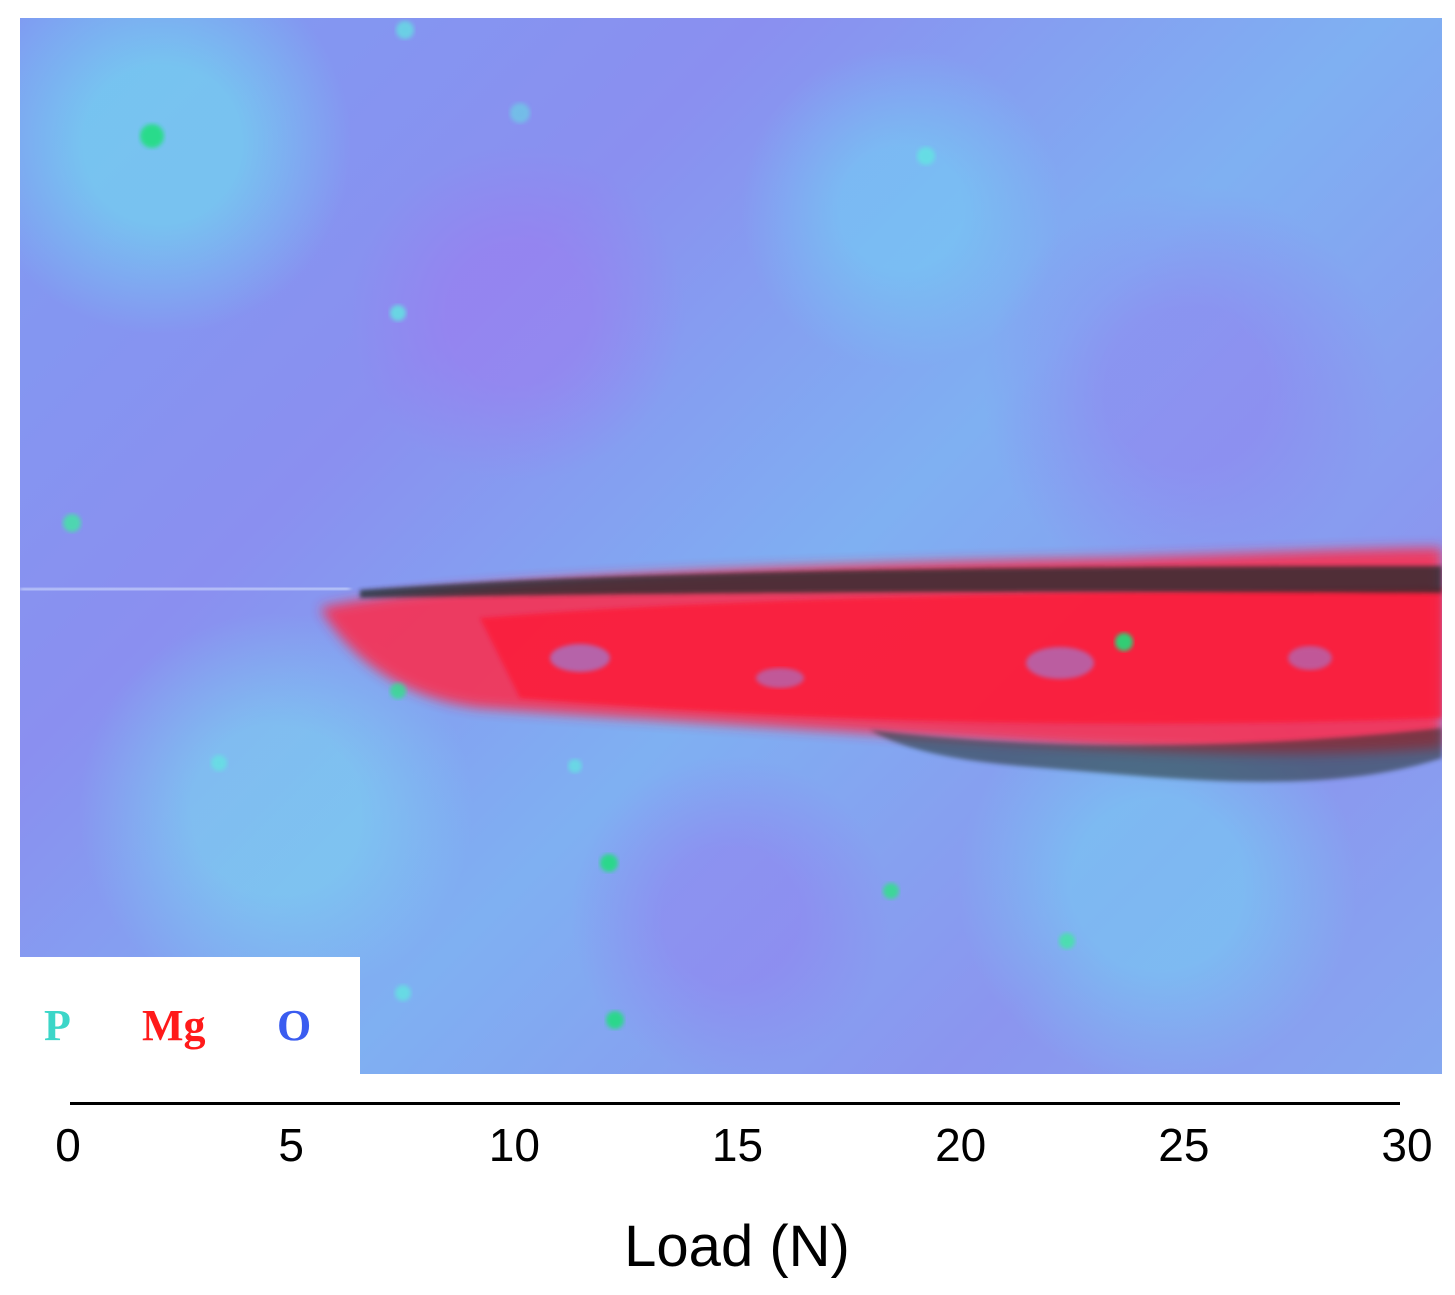 This screenshot has height=1295, width=1455. What do you see at coordinates (961, 1145) in the screenshot?
I see `tick-label: 20` at bounding box center [961, 1145].